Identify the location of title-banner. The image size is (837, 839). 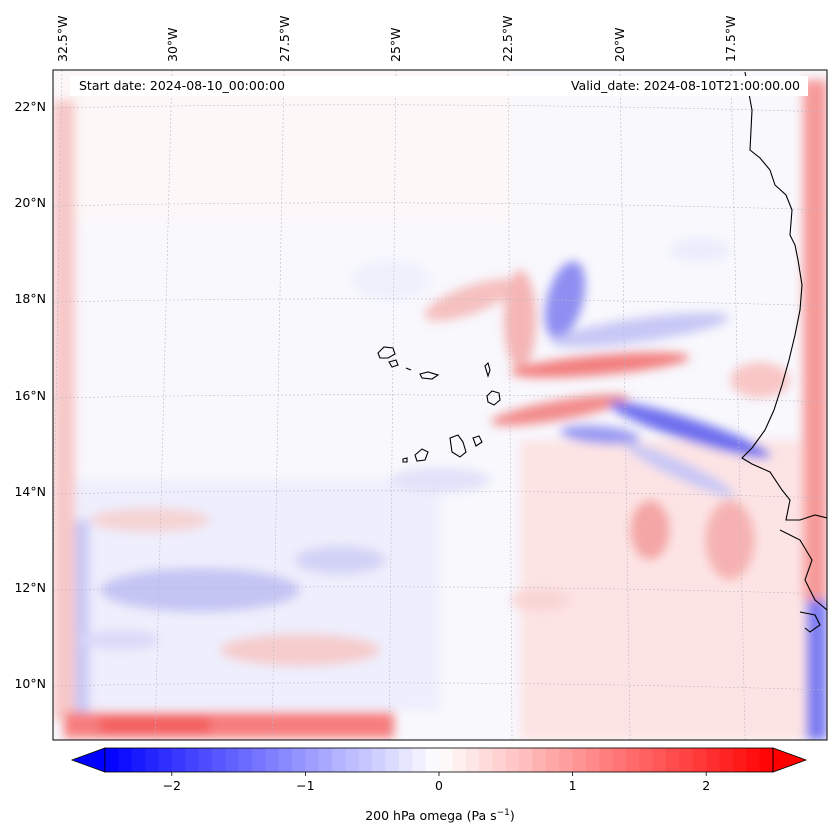
(439, 86).